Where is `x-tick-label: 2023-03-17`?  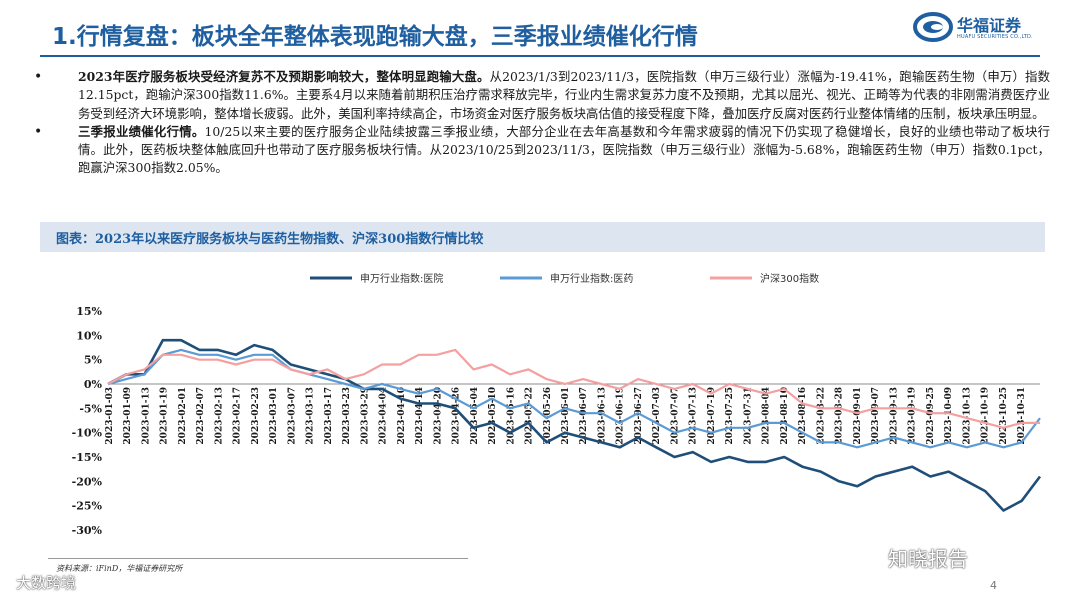
x-tick-label: 2023-03-17 is located at coordinates (329, 416).